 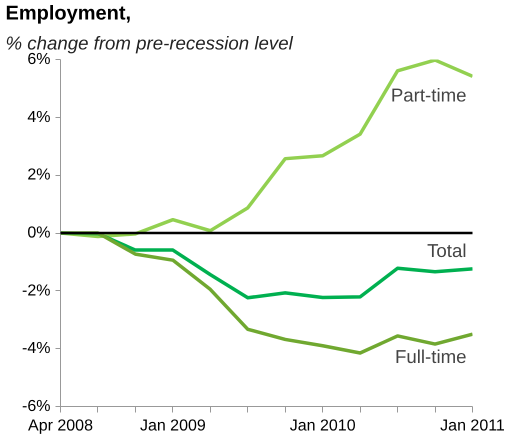 I want to click on y-tick-label: 2%, so click(x=38, y=175).